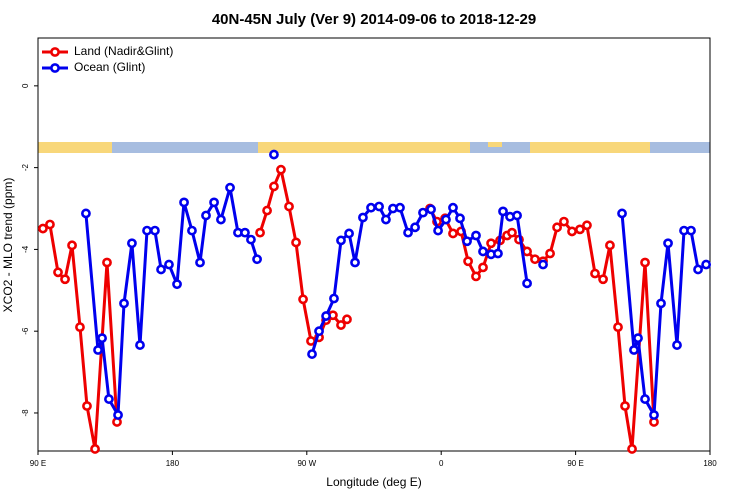  I want to click on surface-mask, so click(374, 147).